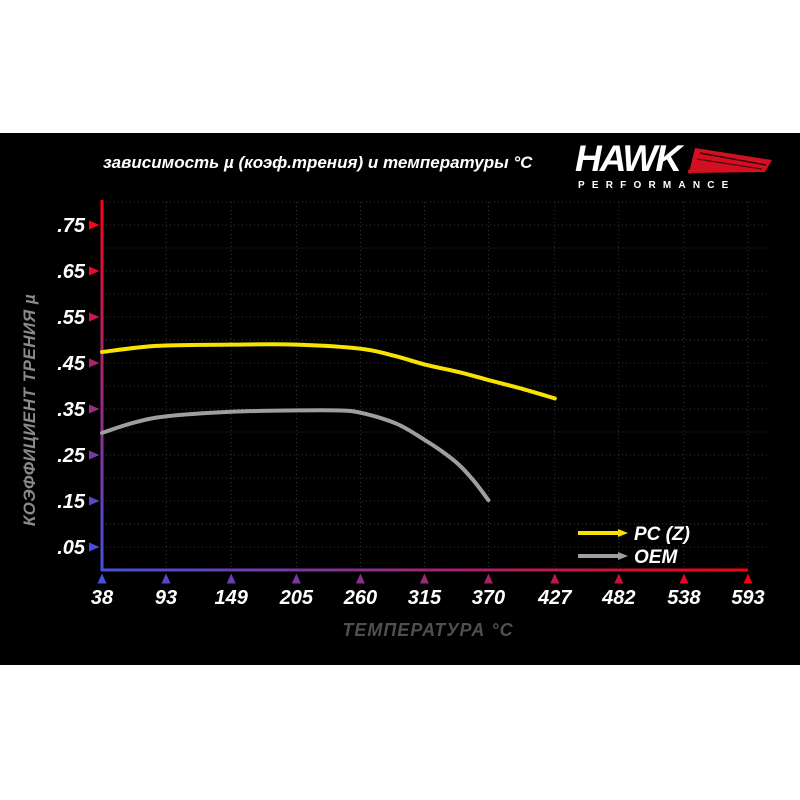 The image size is (800, 800). I want to click on x-tick-label: 260, so click(360, 598).